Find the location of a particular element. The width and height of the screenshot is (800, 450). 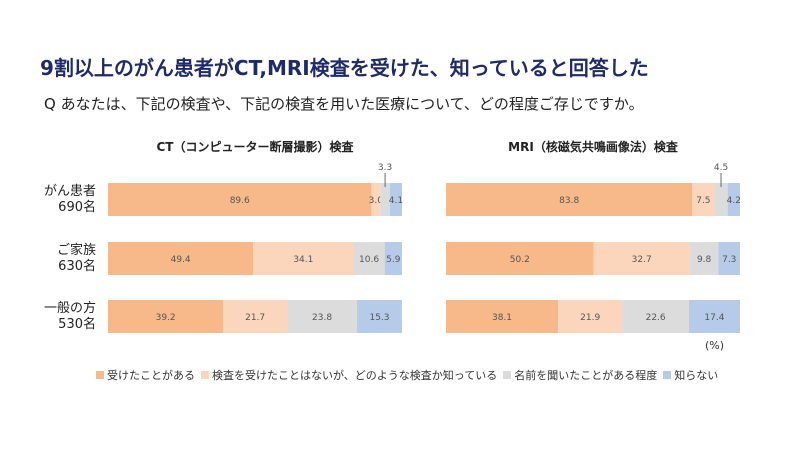

legend-label-heard: 名前を聞いたことがある程度 is located at coordinates (586, 375).